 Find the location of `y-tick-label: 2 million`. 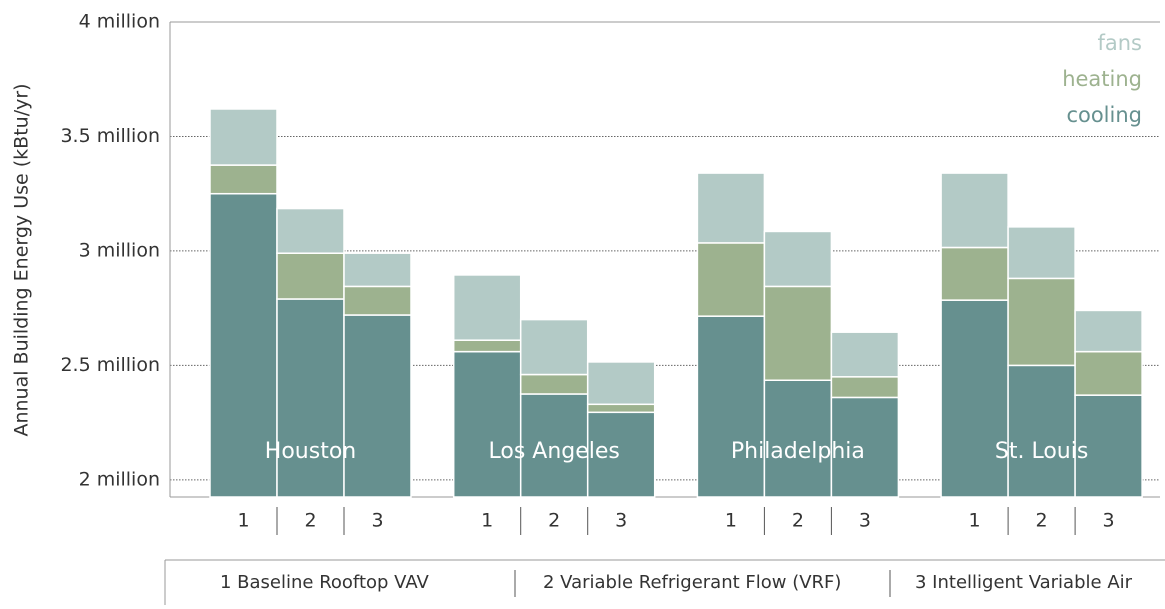

y-tick-label: 2 million is located at coordinates (119, 479).